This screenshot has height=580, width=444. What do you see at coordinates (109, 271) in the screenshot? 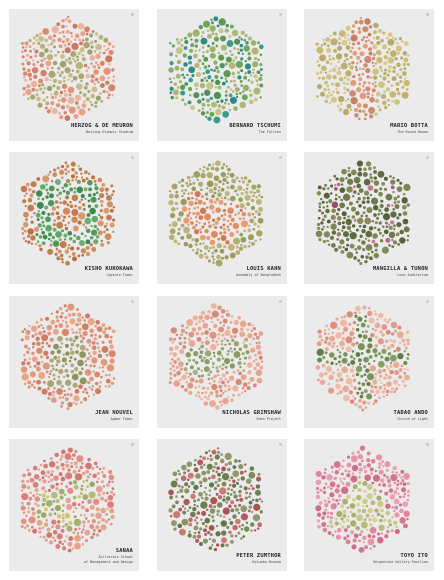
I see `caption: KISHO KUROKAWA Capsule Tower` at bounding box center [109, 271].